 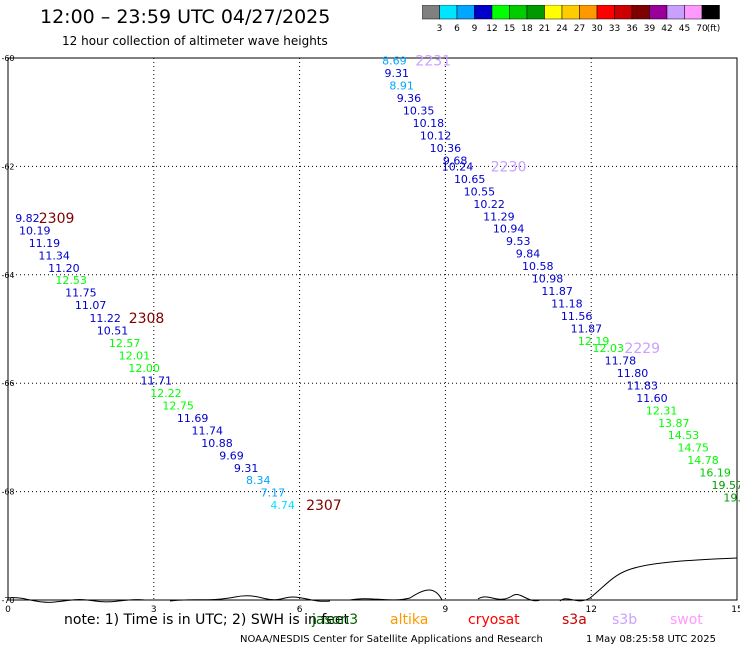 What do you see at coordinates (642, 349) in the screenshot?
I see `track-label: 2229` at bounding box center [642, 349].